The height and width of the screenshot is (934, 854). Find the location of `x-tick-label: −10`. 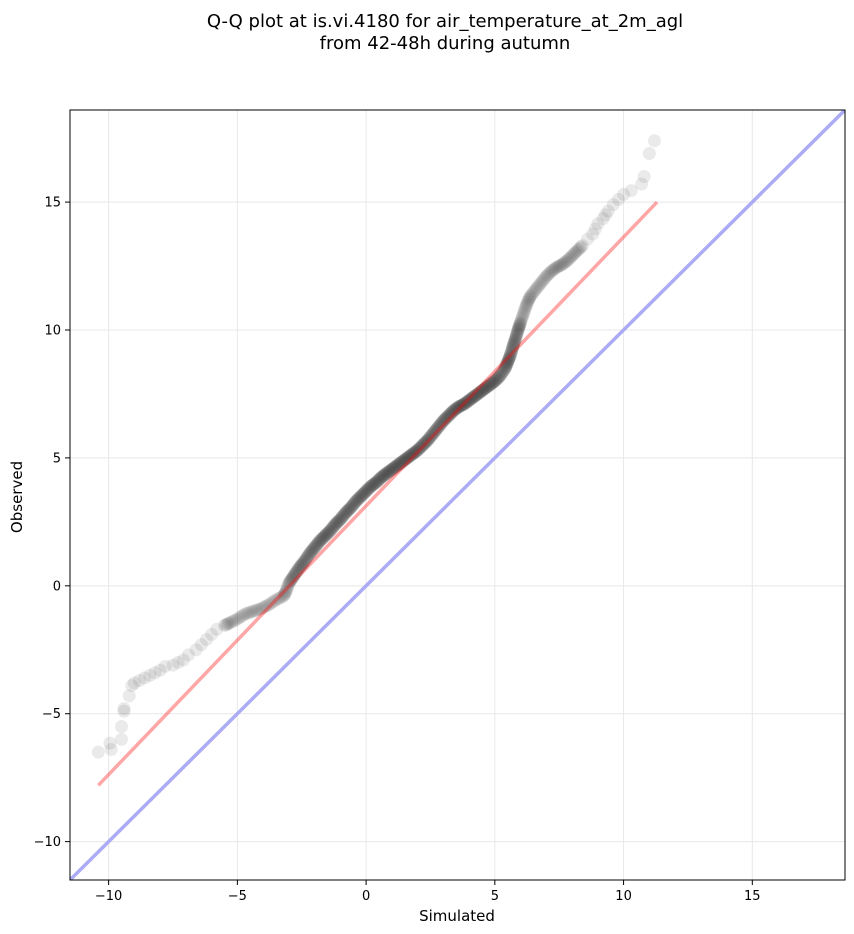

x-tick-label: −10 is located at coordinates (108, 896).